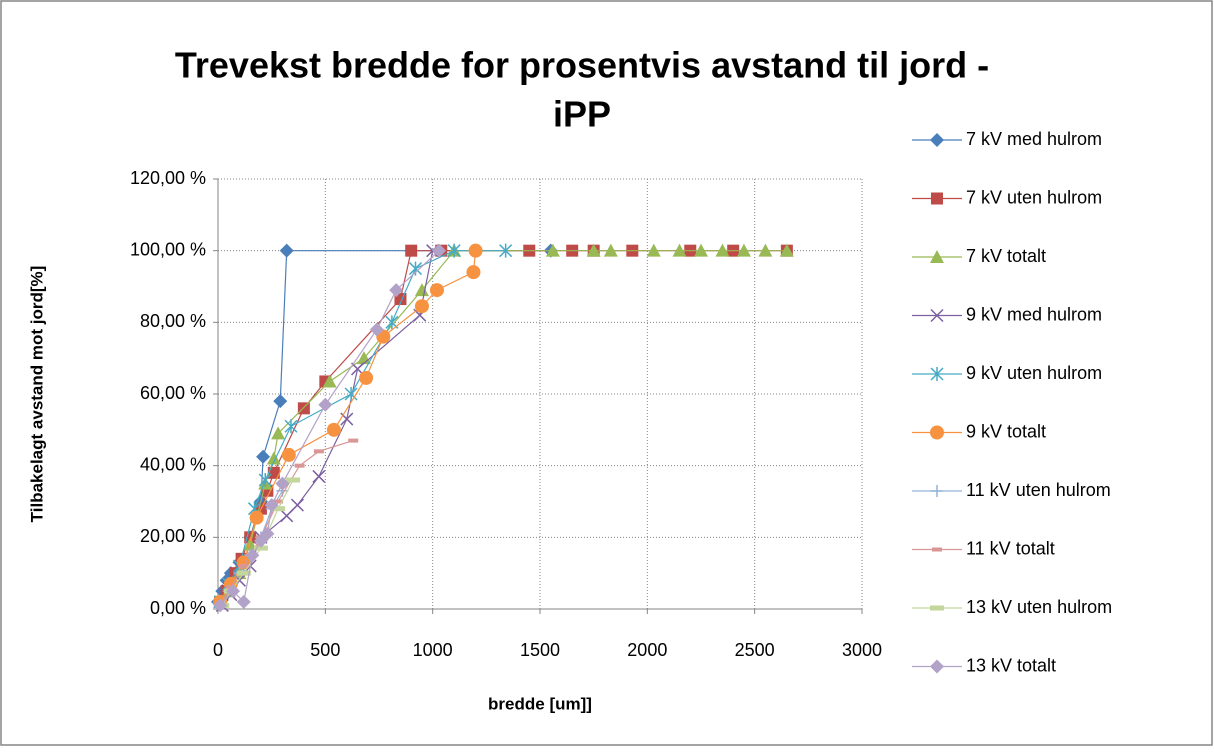 The height and width of the screenshot is (752, 1214). Describe the element at coordinates (540, 703) in the screenshot. I see `x-axis-label: bredde [um]]` at that location.